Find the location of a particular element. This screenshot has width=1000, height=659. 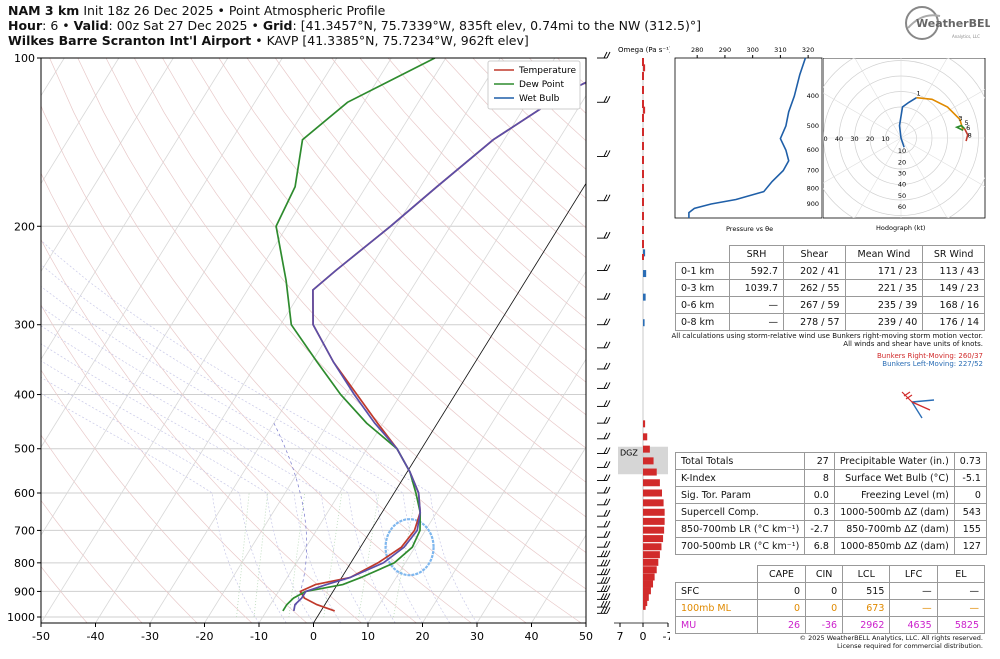

theta-e-tick-label: 290 is located at coordinates (725, 50).